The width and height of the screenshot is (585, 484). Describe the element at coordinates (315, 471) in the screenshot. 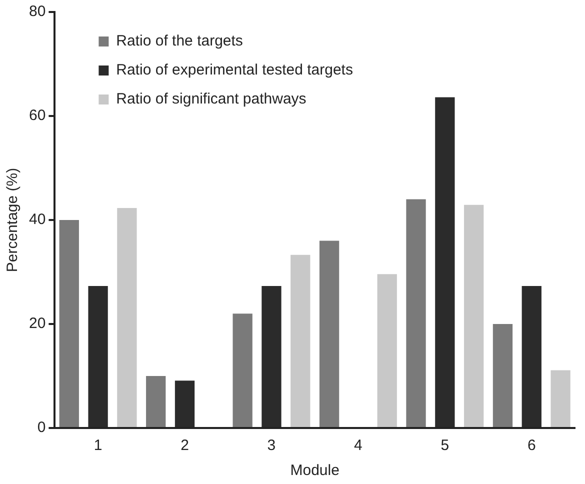

I see `x-axis-title: Module` at that location.